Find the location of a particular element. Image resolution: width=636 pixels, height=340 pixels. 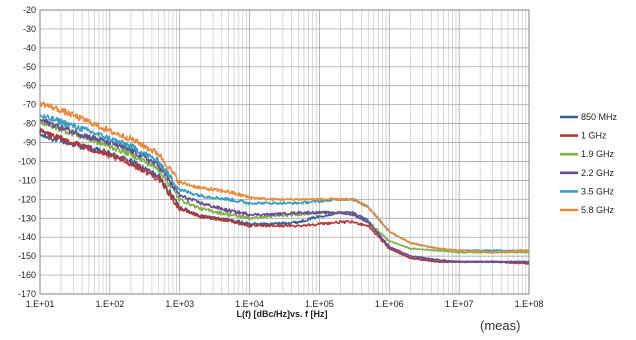

legend-label-2: 1.9 GHz is located at coordinates (598, 154).